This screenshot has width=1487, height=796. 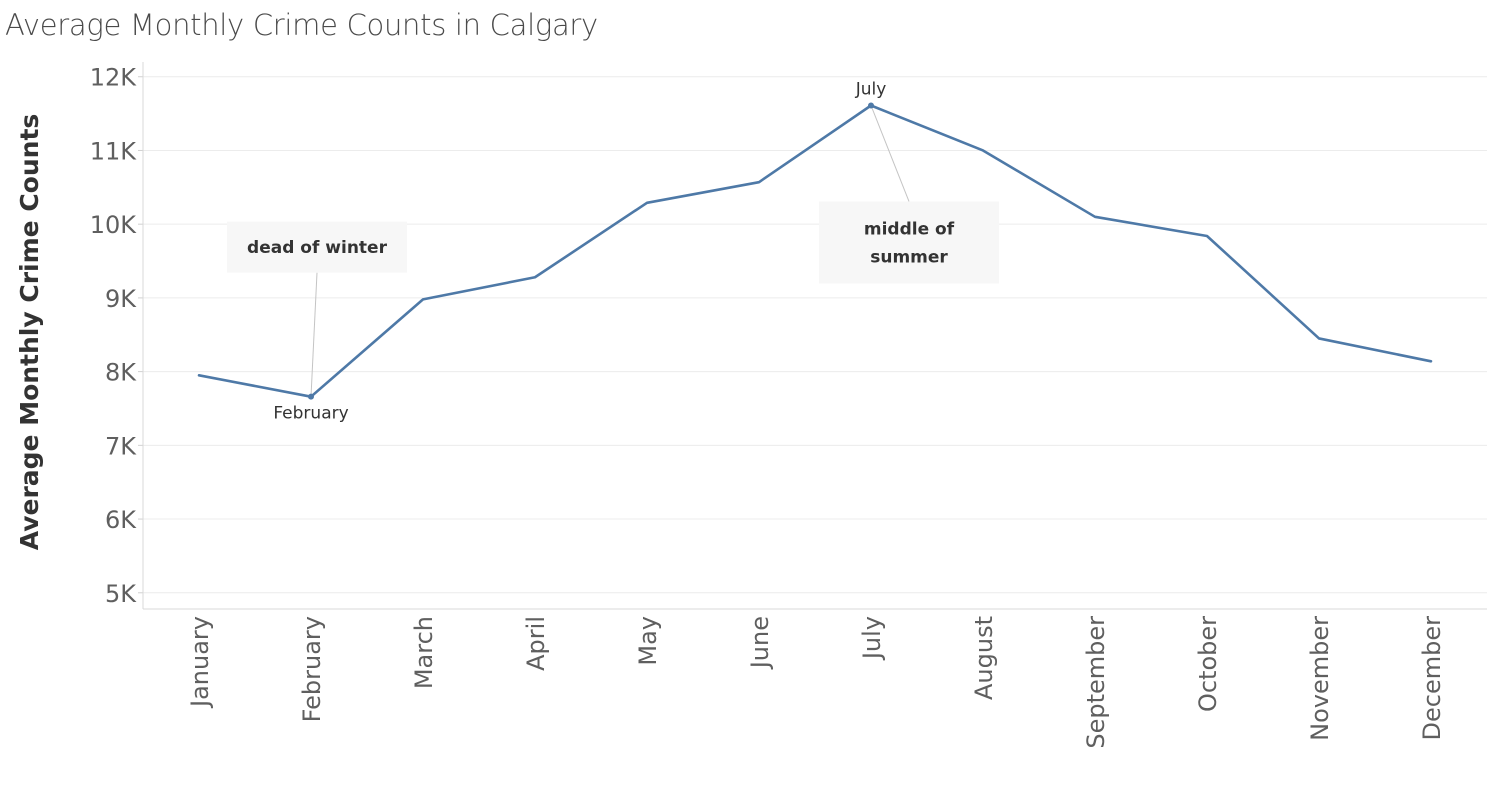 What do you see at coordinates (29, 332) in the screenshot?
I see `y-axis-label: Average Monthly Crime Counts` at bounding box center [29, 332].